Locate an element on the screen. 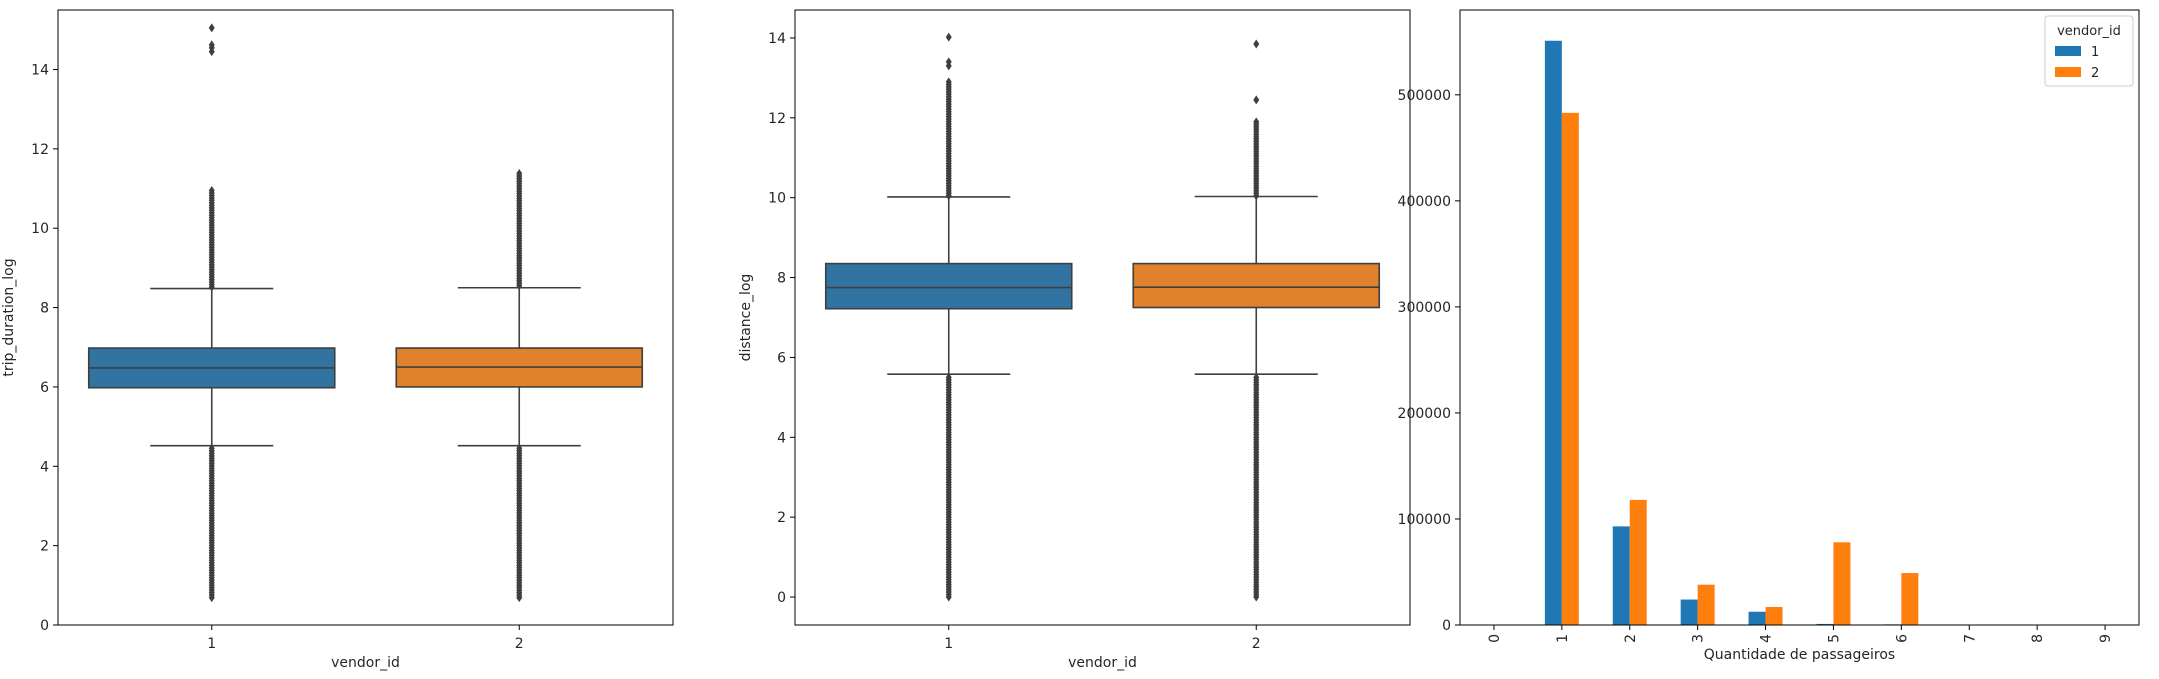 This screenshot has width=2159, height=679. y-tick-label: 400000 is located at coordinates (1424, 202).